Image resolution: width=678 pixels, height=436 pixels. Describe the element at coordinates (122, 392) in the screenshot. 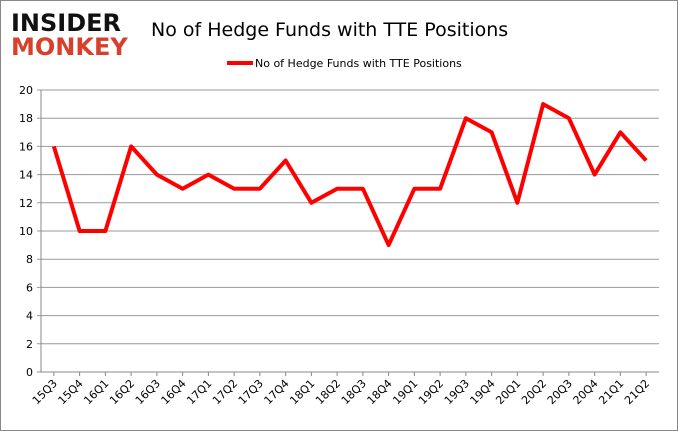

I see `x-tick-label: 16Q2` at that location.